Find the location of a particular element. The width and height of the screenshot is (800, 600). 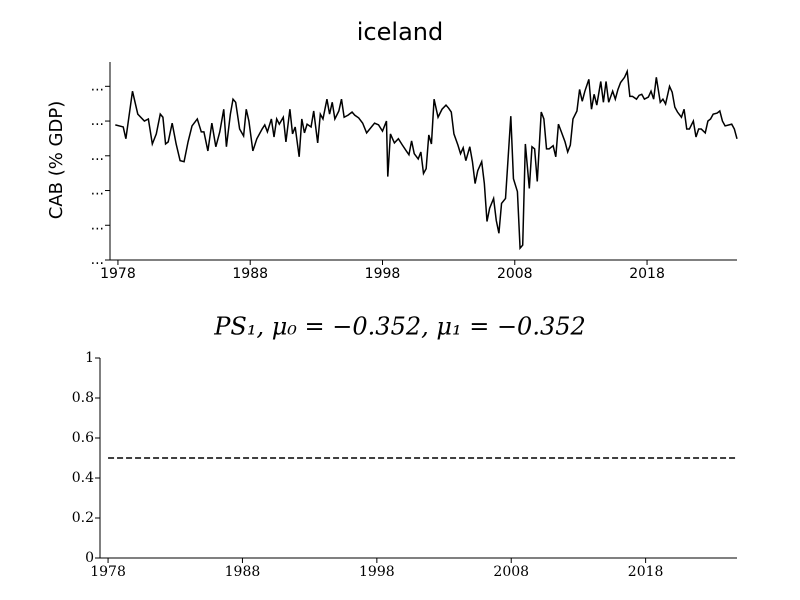

chart-title: PS₁, μ₀ = −0.352, μ₁ = −0.352 is located at coordinates (399, 327).